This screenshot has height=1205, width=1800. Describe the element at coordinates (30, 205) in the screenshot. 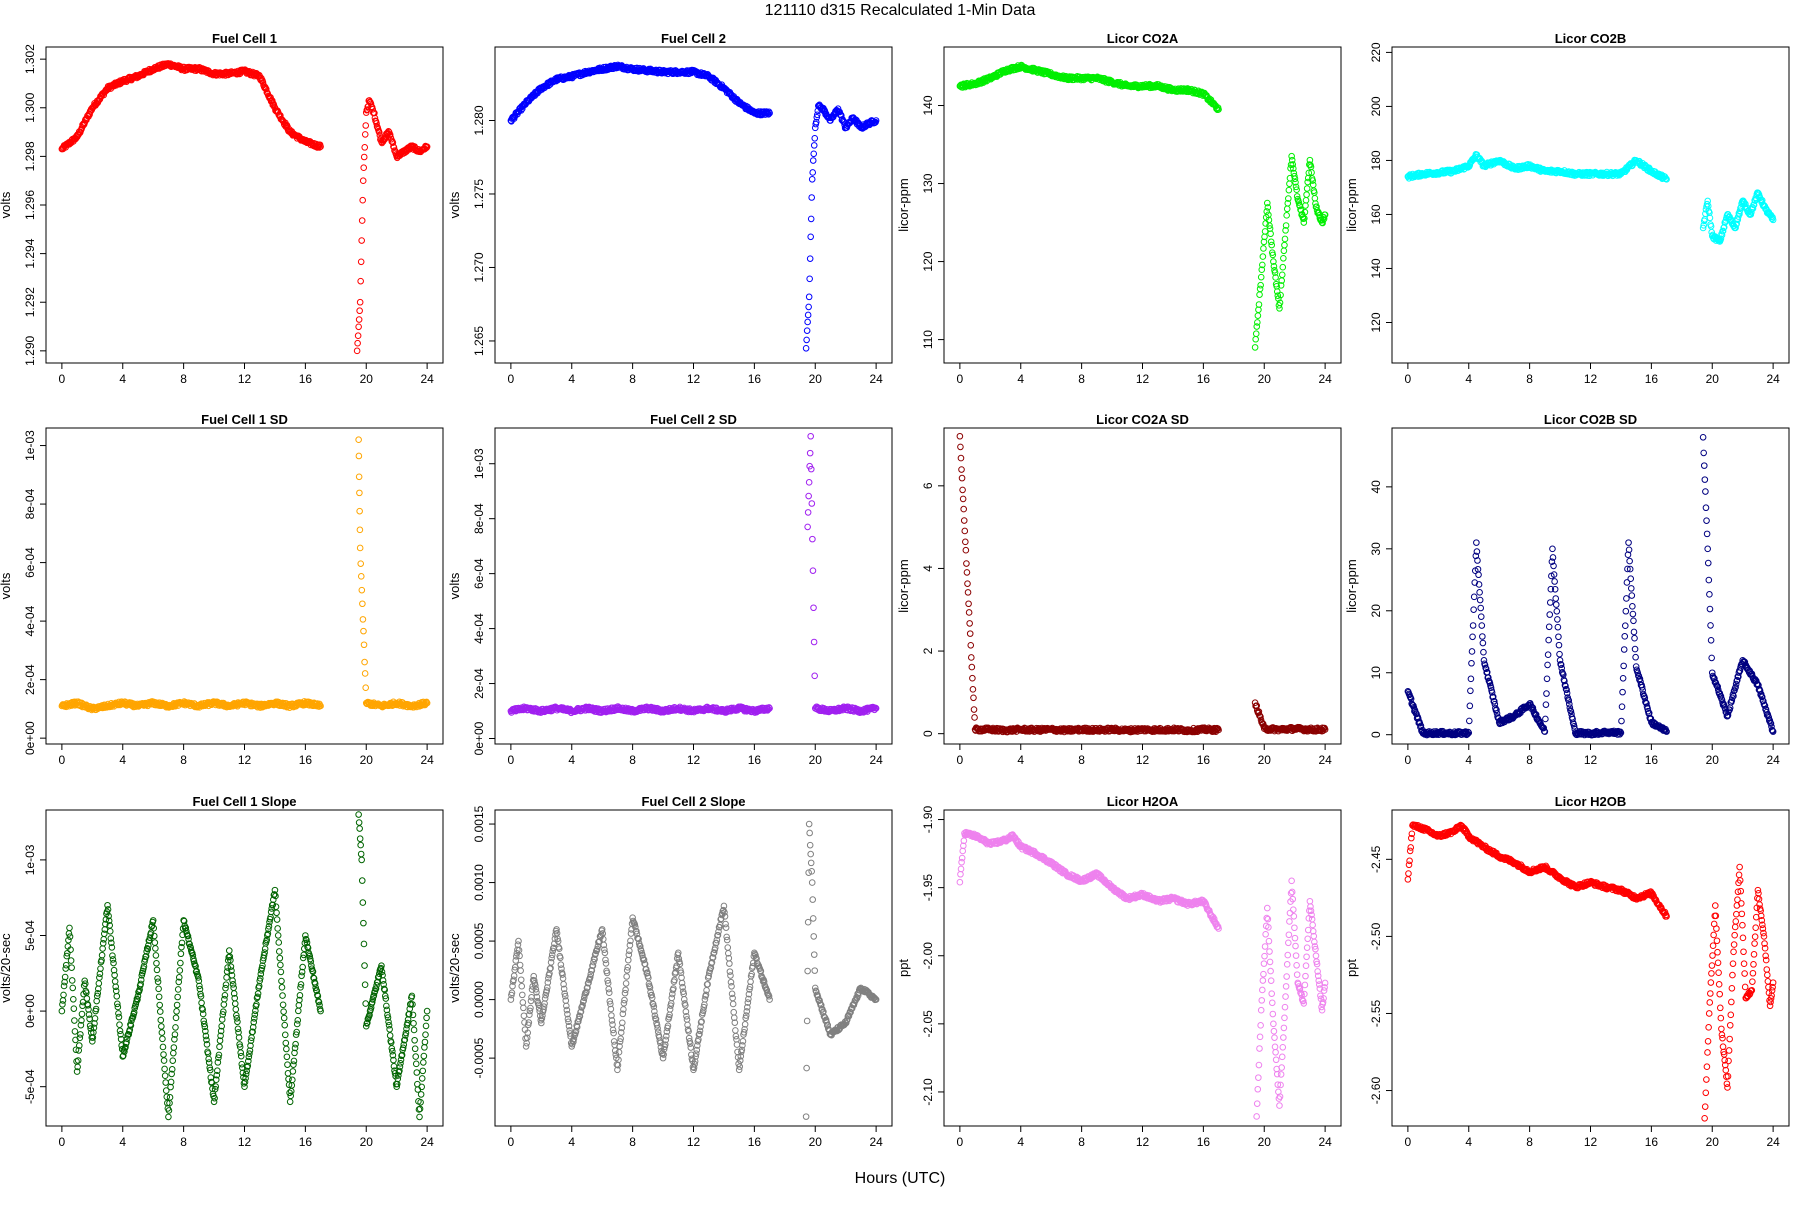

I see `y-tick-label: 1.296` at that location.